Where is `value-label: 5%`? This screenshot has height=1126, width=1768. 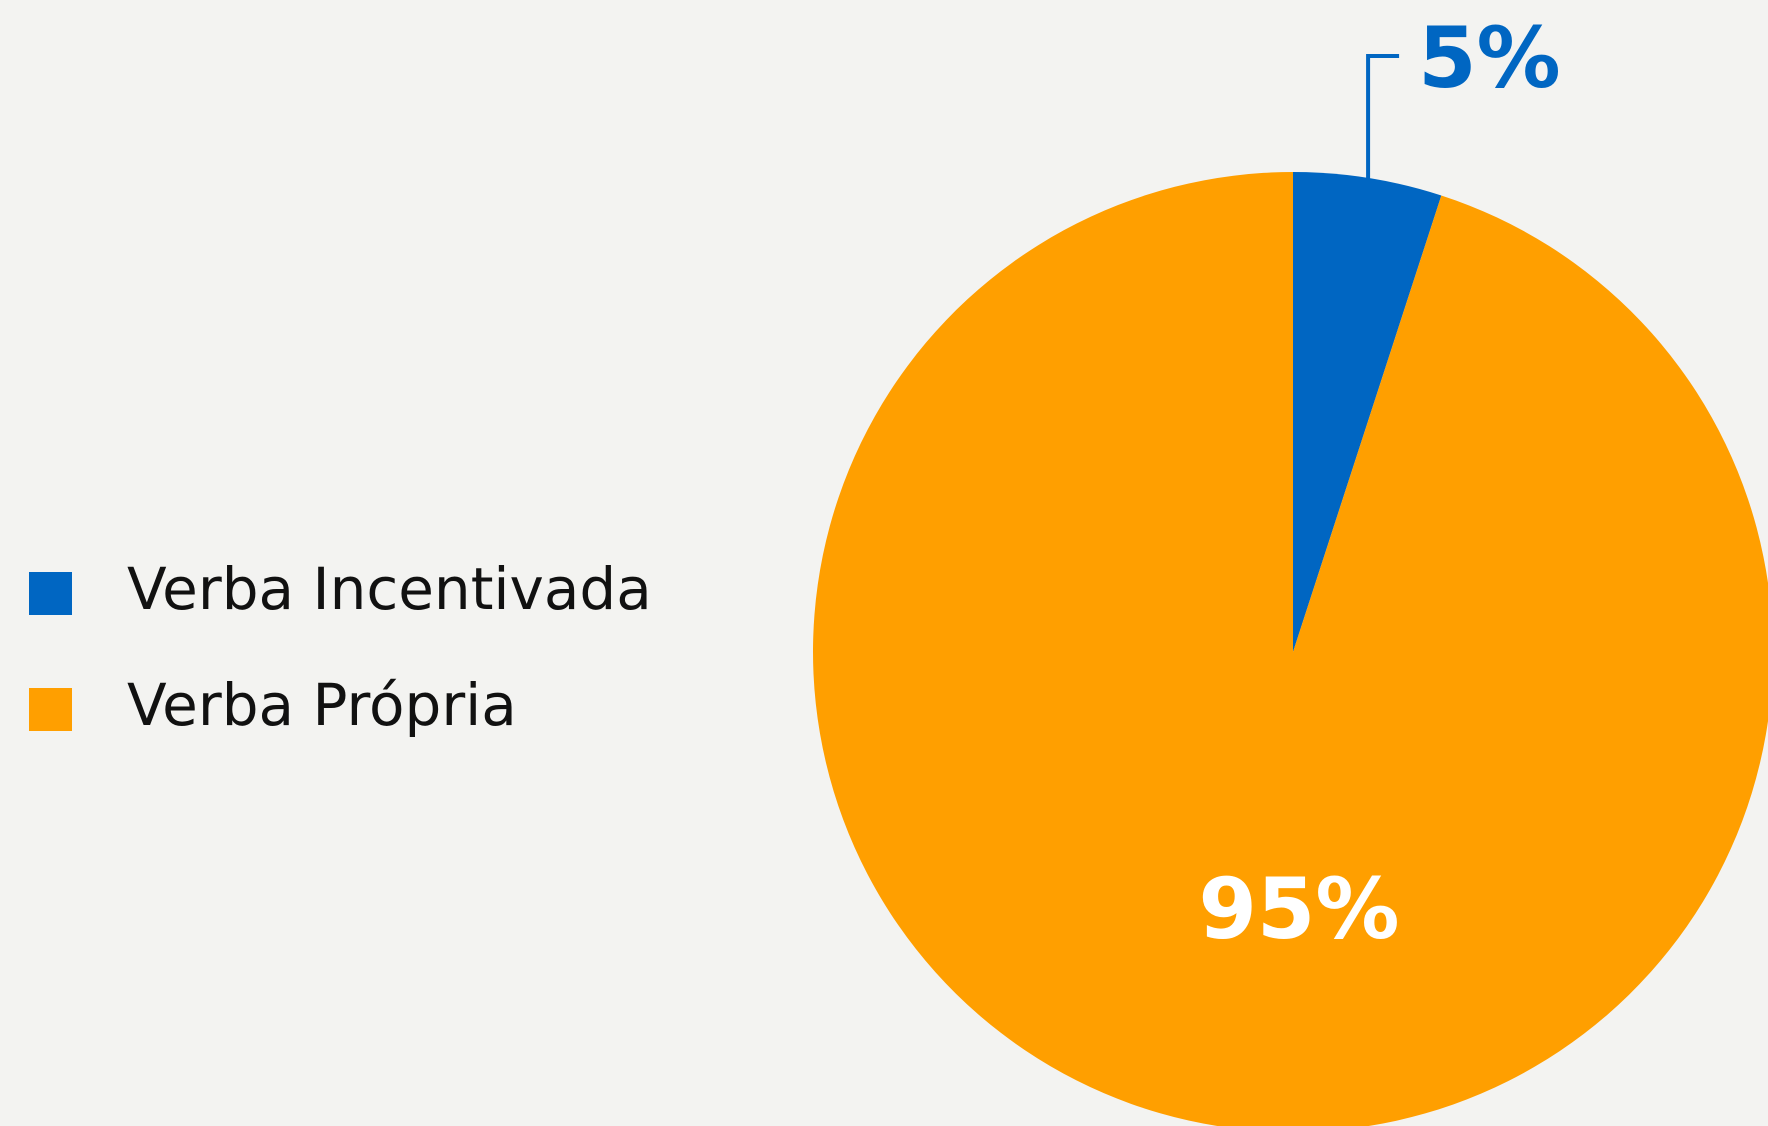 value-label: 5% is located at coordinates (1489, 58).